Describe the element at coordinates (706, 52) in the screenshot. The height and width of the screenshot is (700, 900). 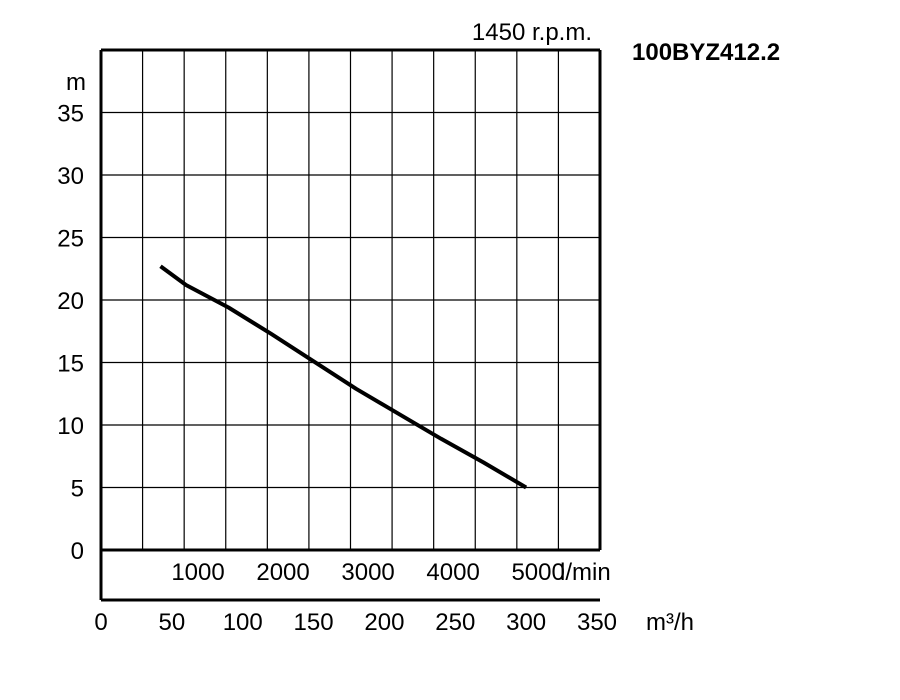
I see `model-label: 100BYZ412.2` at that location.